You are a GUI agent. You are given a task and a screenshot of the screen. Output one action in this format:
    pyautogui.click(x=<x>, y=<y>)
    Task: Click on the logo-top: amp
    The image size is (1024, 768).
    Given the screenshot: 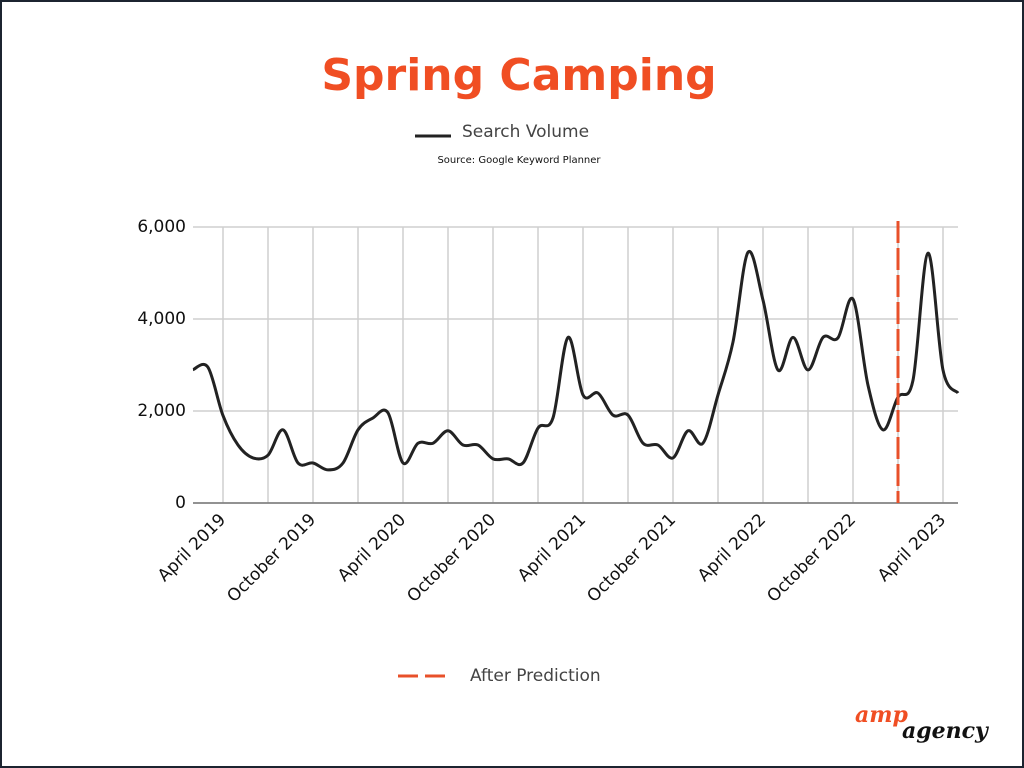 What is the action you would take?
    pyautogui.click(x=882, y=715)
    